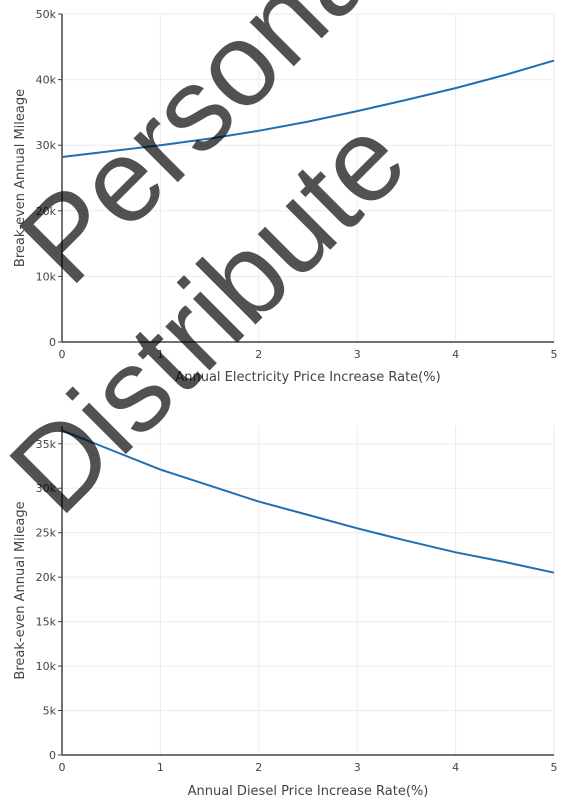 The image size is (561, 803). What do you see at coordinates (46, 14) in the screenshot?
I see `y-tick-label: 50k` at bounding box center [46, 14].